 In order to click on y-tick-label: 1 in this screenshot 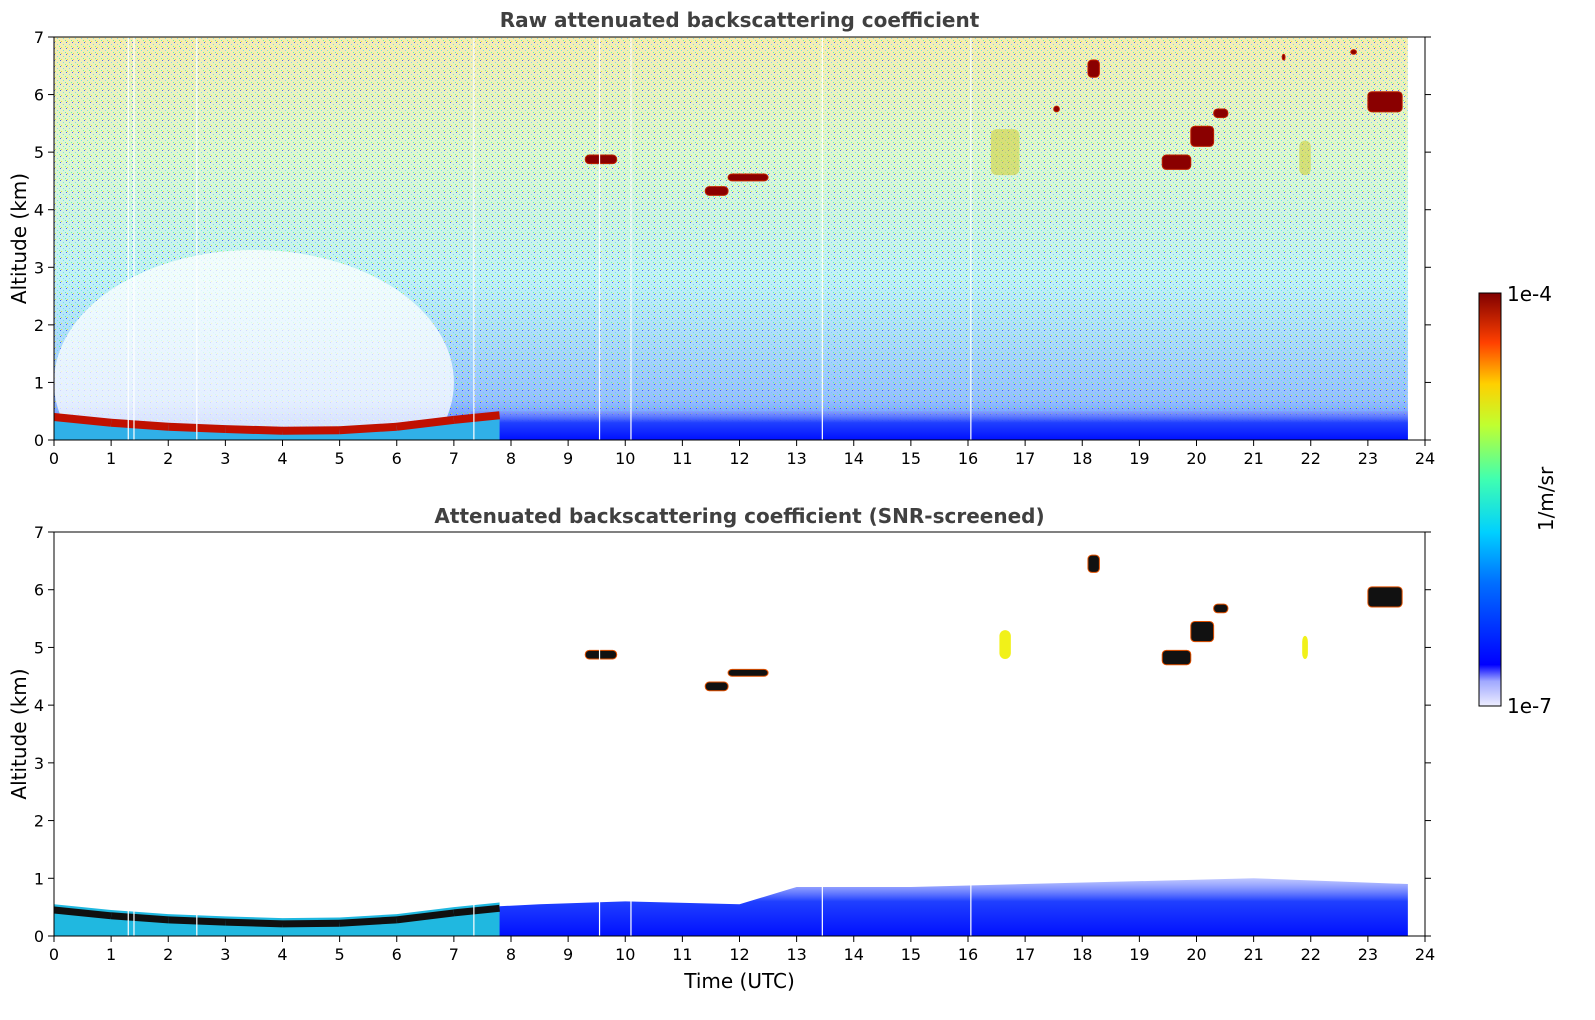, I will do `click(39, 382)`.